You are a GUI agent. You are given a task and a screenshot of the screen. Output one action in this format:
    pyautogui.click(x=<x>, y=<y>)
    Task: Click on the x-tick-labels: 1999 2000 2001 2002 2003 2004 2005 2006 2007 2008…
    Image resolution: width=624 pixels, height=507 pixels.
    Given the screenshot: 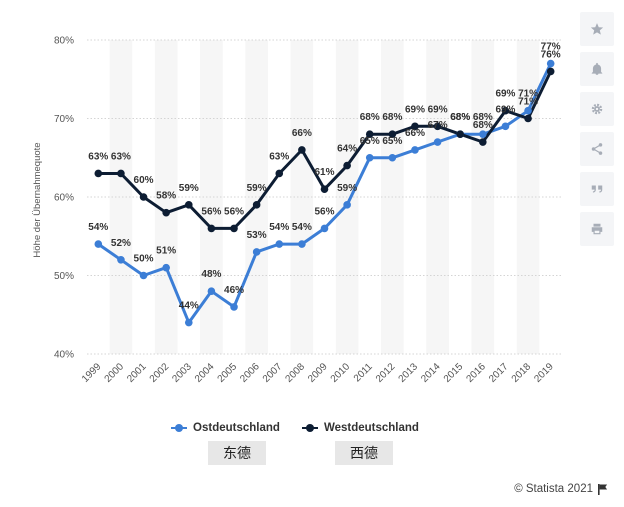 What is the action you would take?
    pyautogui.click(x=318, y=373)
    